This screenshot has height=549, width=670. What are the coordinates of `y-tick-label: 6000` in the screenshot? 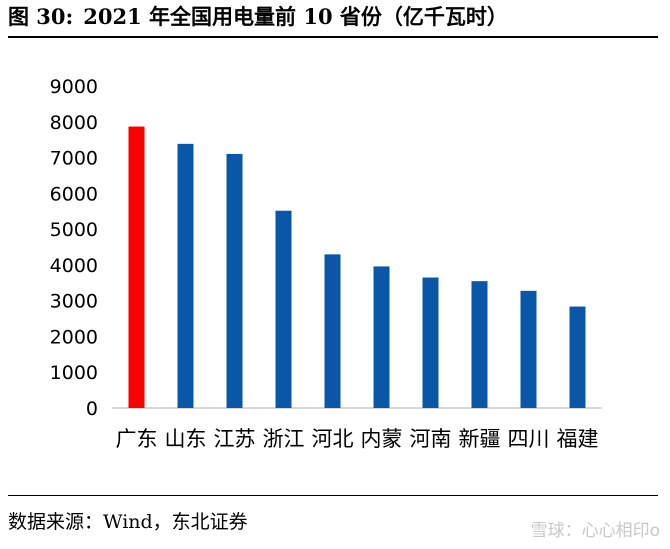 It's located at (74, 194).